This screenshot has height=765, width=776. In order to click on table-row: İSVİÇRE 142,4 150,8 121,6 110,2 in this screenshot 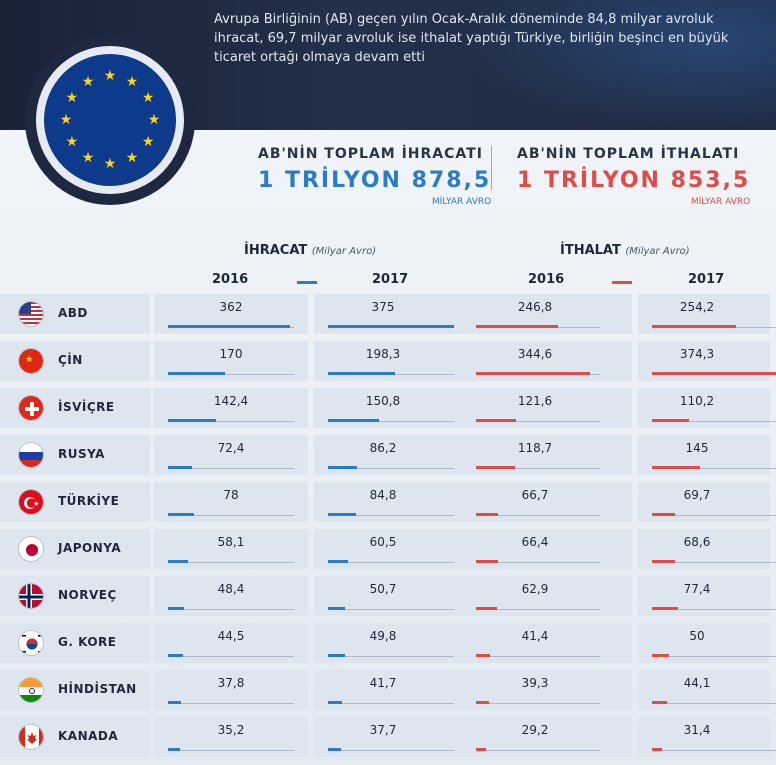, I will do `click(388, 408)`.